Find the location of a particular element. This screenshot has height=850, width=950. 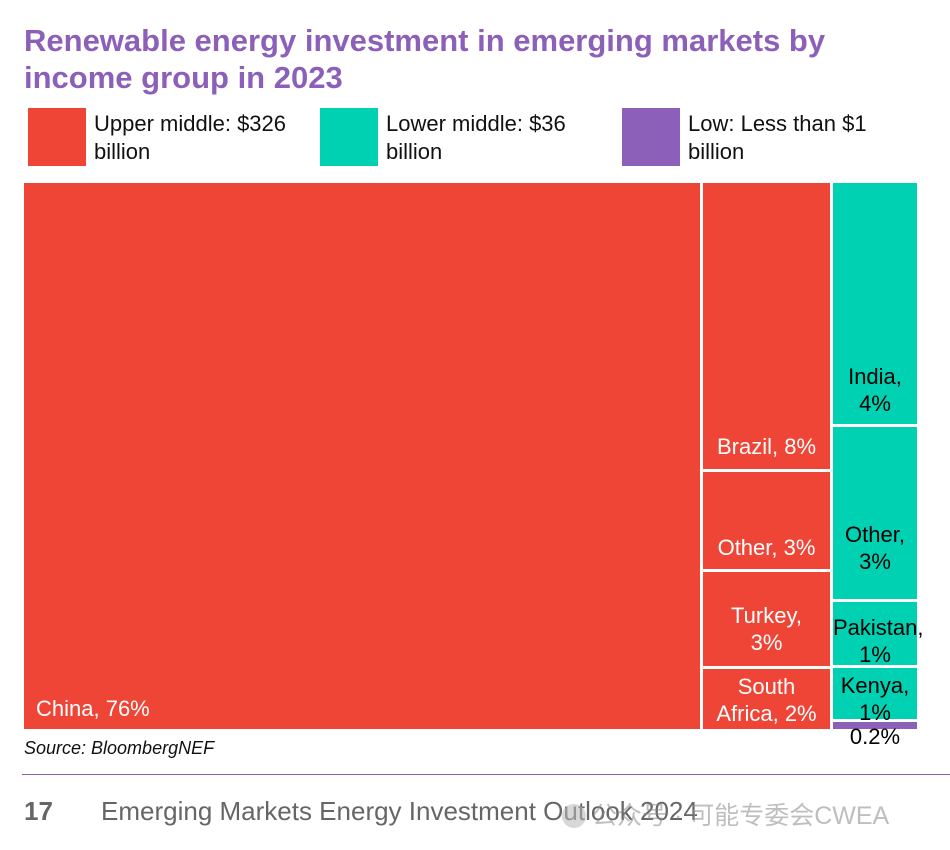

legend-swatch-lower-middle is located at coordinates (349, 137).